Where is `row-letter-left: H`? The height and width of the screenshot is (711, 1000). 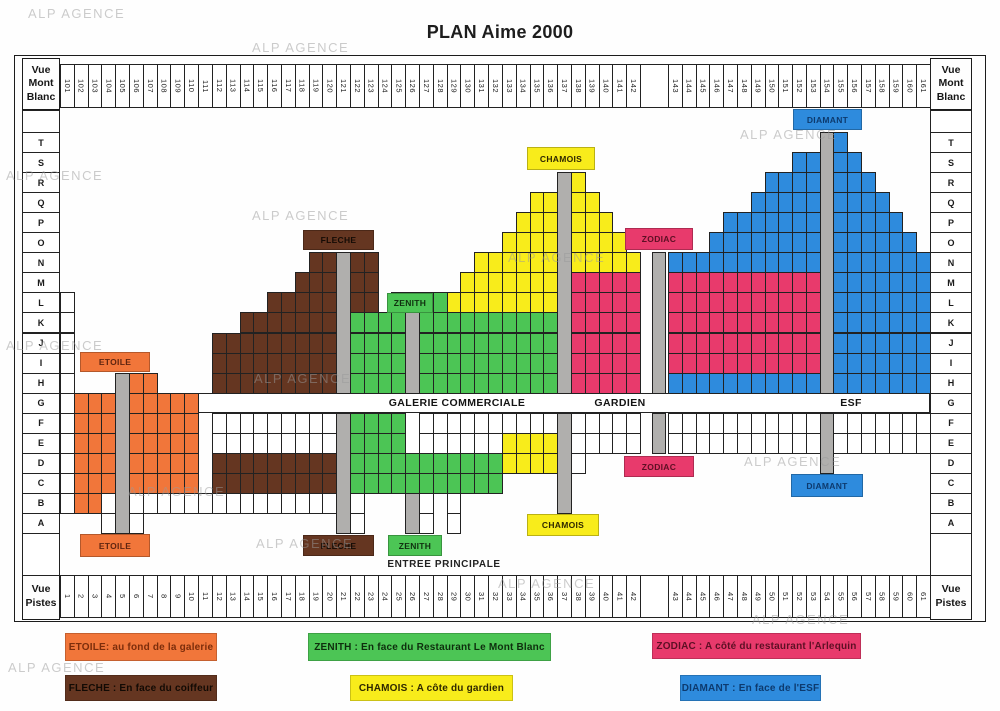
row-letter-left: H is located at coordinates (41, 383).